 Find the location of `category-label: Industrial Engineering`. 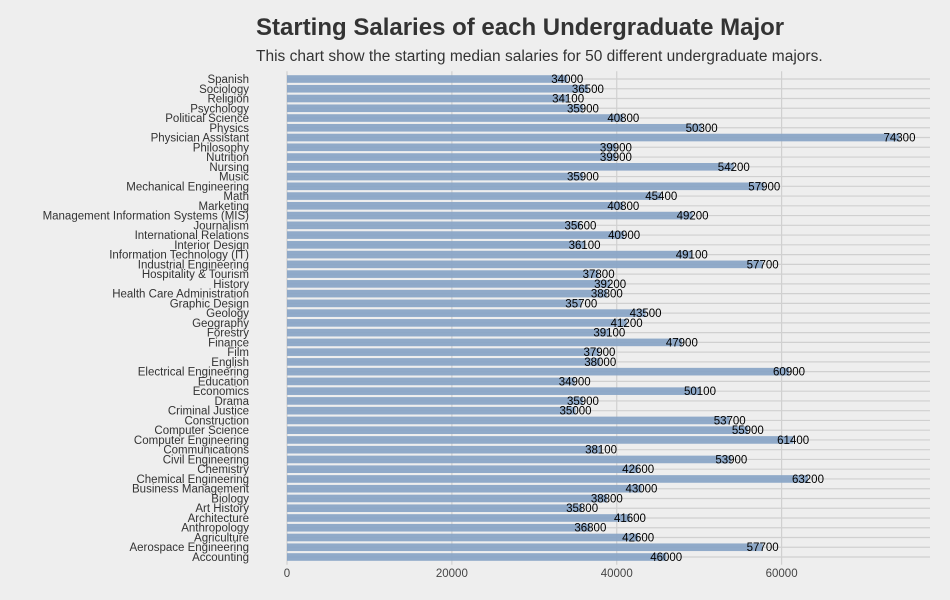

category-label: Industrial Engineering is located at coordinates (193, 265).